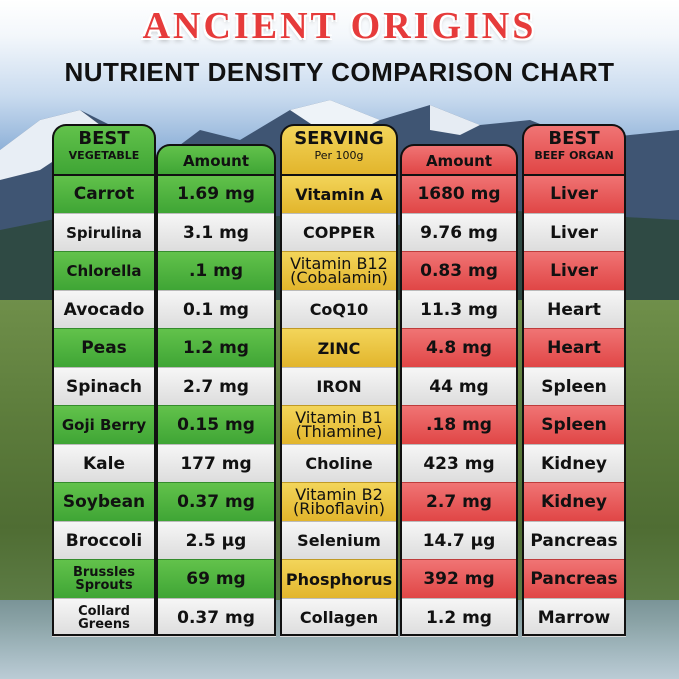  Describe the element at coordinates (104, 463) in the screenshot. I see `cell-vegetable: Kale` at that location.